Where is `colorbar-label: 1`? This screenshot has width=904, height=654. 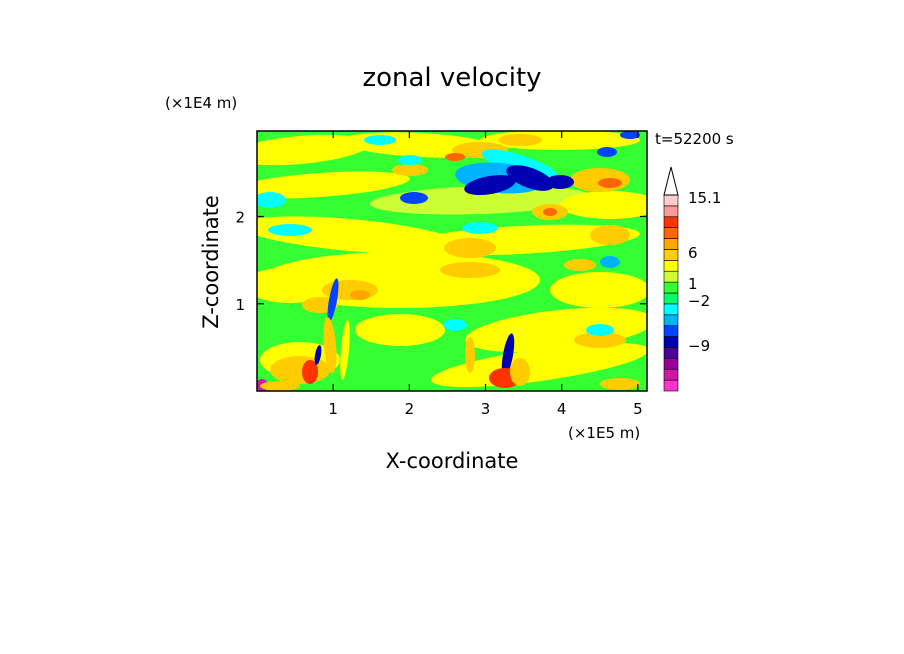 colorbar-label: 1 is located at coordinates (693, 284).